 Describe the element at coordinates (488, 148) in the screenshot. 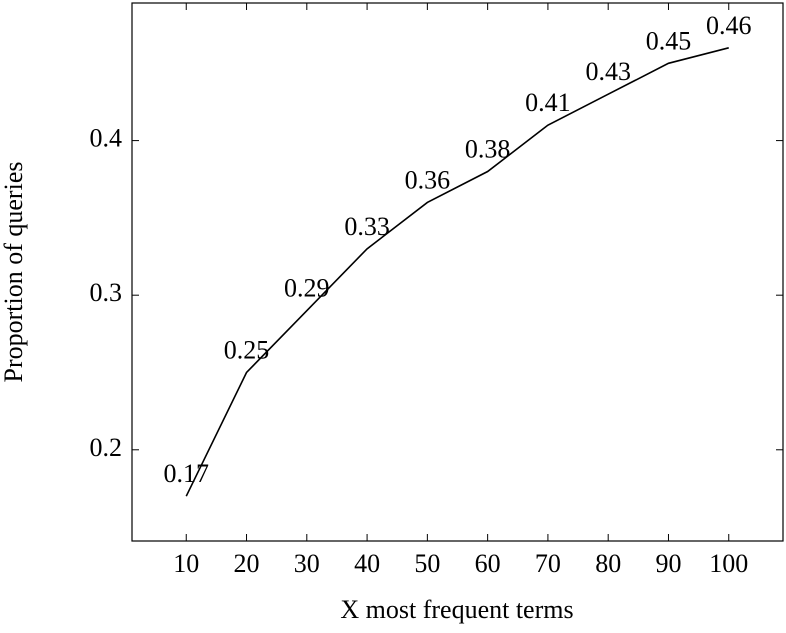

I see `data-label: 0.38` at that location.